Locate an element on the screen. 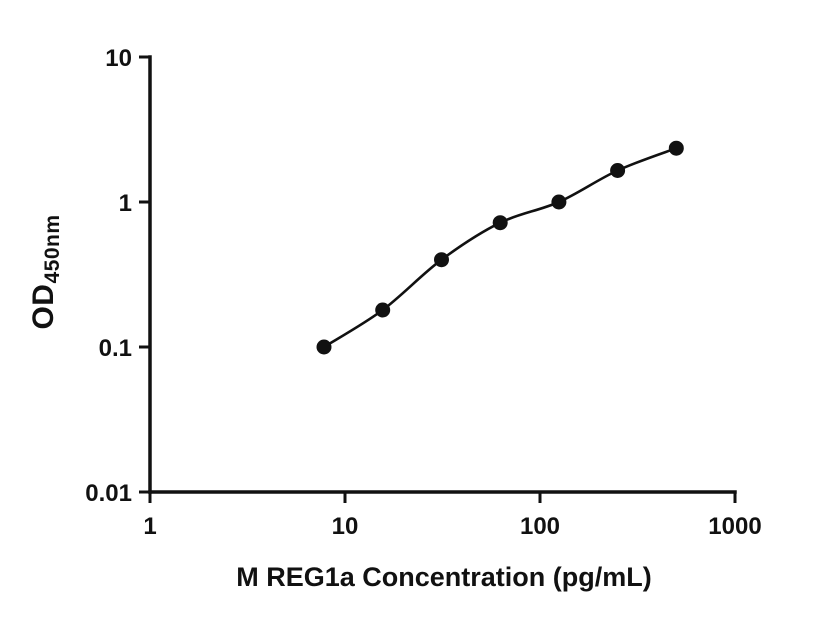 This screenshot has width=816, height=640. y-axis-label: OD450nm is located at coordinates (46, 271).